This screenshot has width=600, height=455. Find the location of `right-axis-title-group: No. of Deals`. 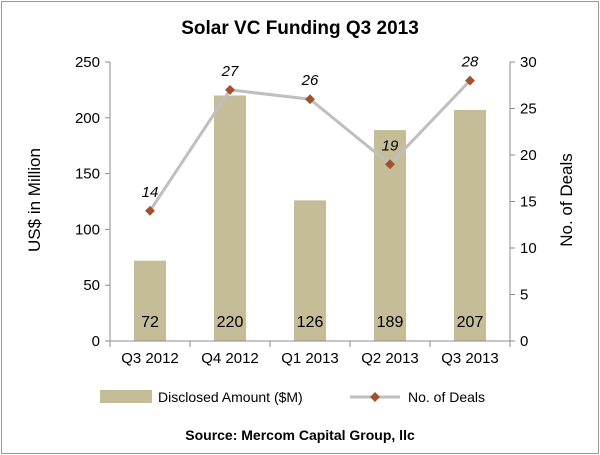

right-axis-title-group: No. of Deals is located at coordinates (566, 200).